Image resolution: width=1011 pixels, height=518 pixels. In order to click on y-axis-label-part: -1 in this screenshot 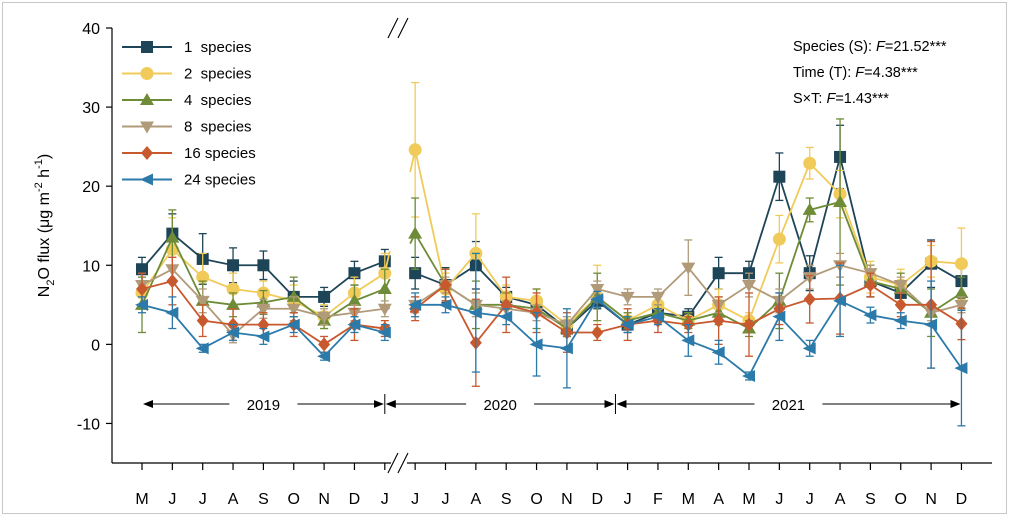, I will do `click(39, 164)`.